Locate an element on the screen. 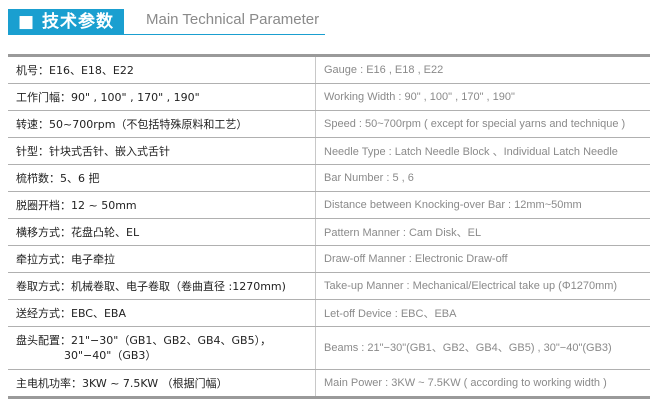 Image resolution: width=671 pixels, height=407 pixels. table-row: 梳栉数：5、6 把 Bar Number : 5 , 6 is located at coordinates (329, 178).